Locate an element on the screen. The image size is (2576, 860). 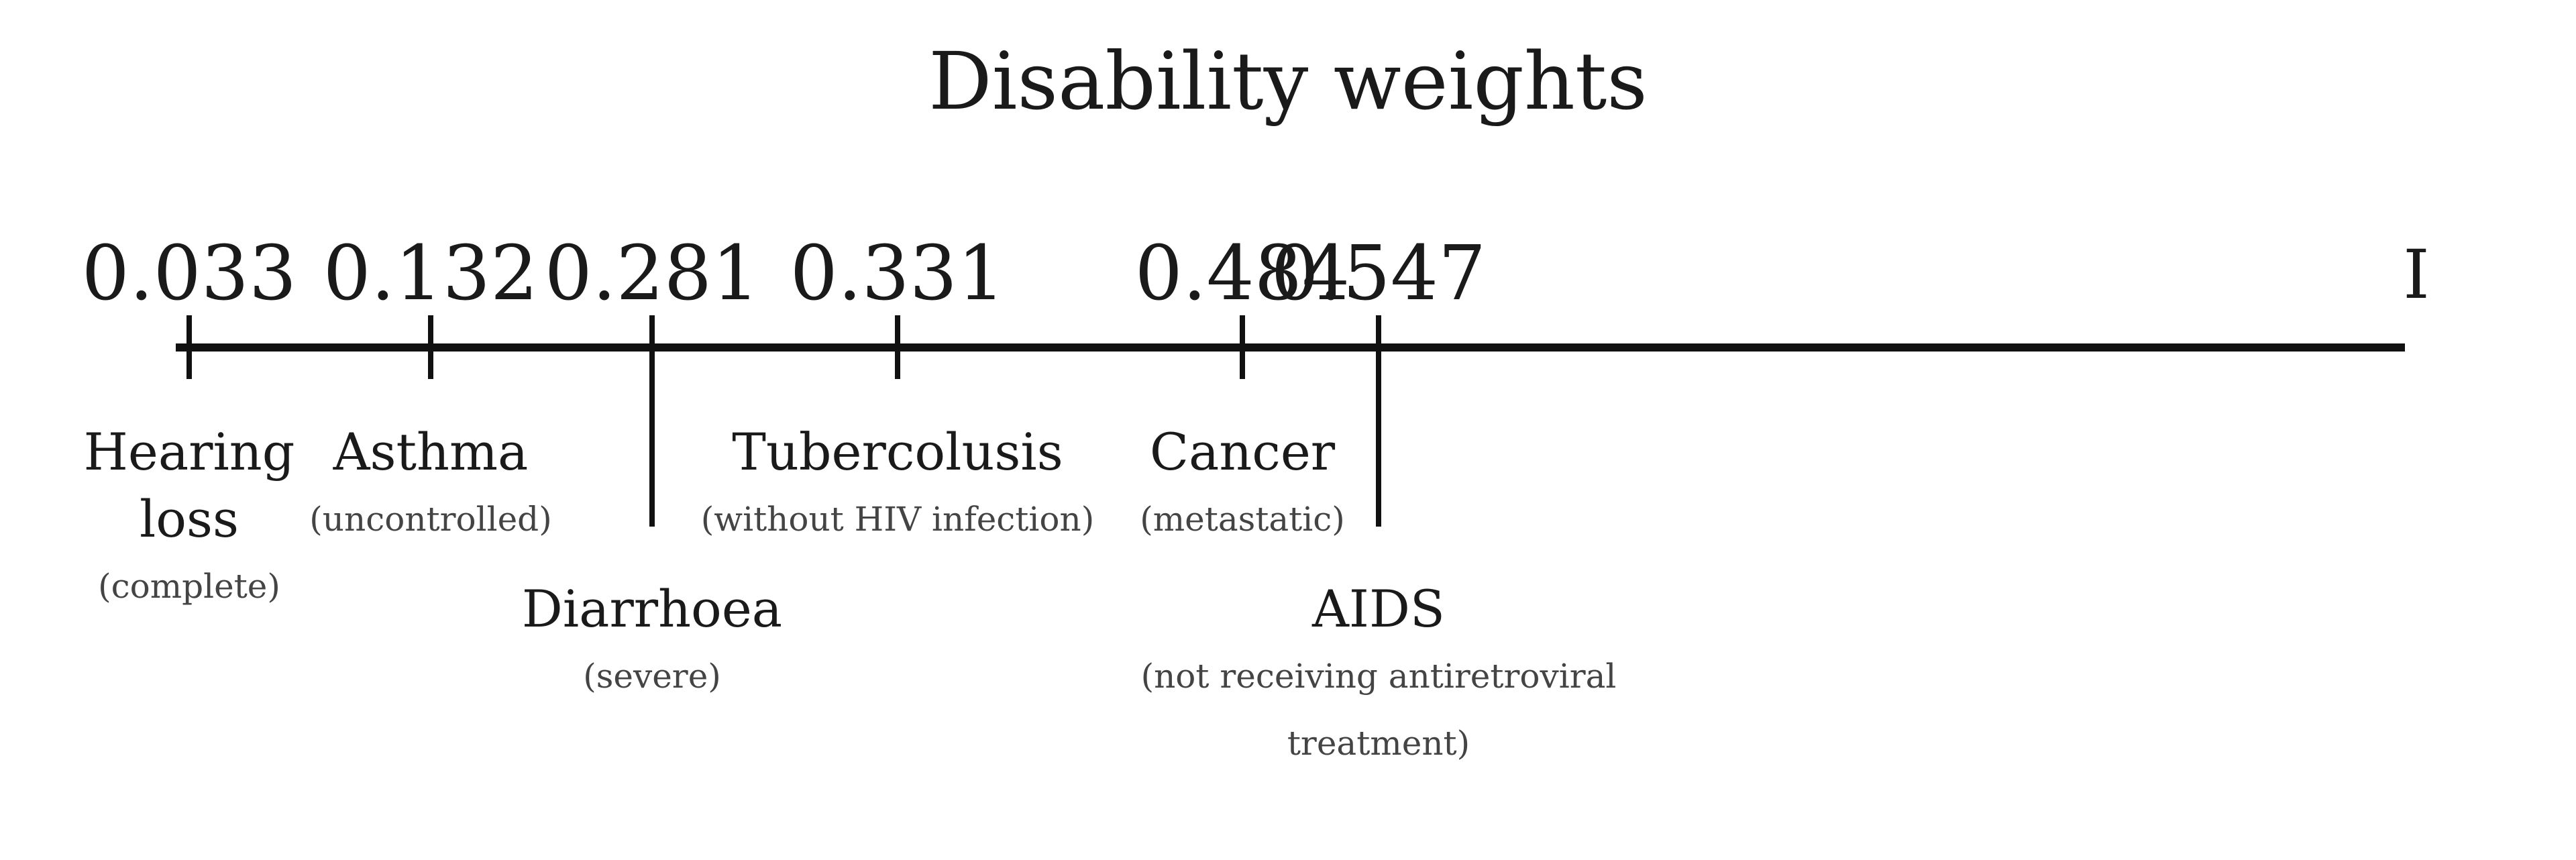
condition-name: AIDS is located at coordinates (1378, 609).